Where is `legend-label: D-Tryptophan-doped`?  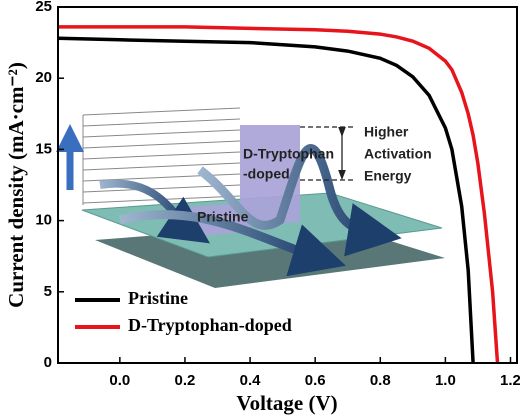
legend-label: D-Tryptophan-doped is located at coordinates (210, 325).